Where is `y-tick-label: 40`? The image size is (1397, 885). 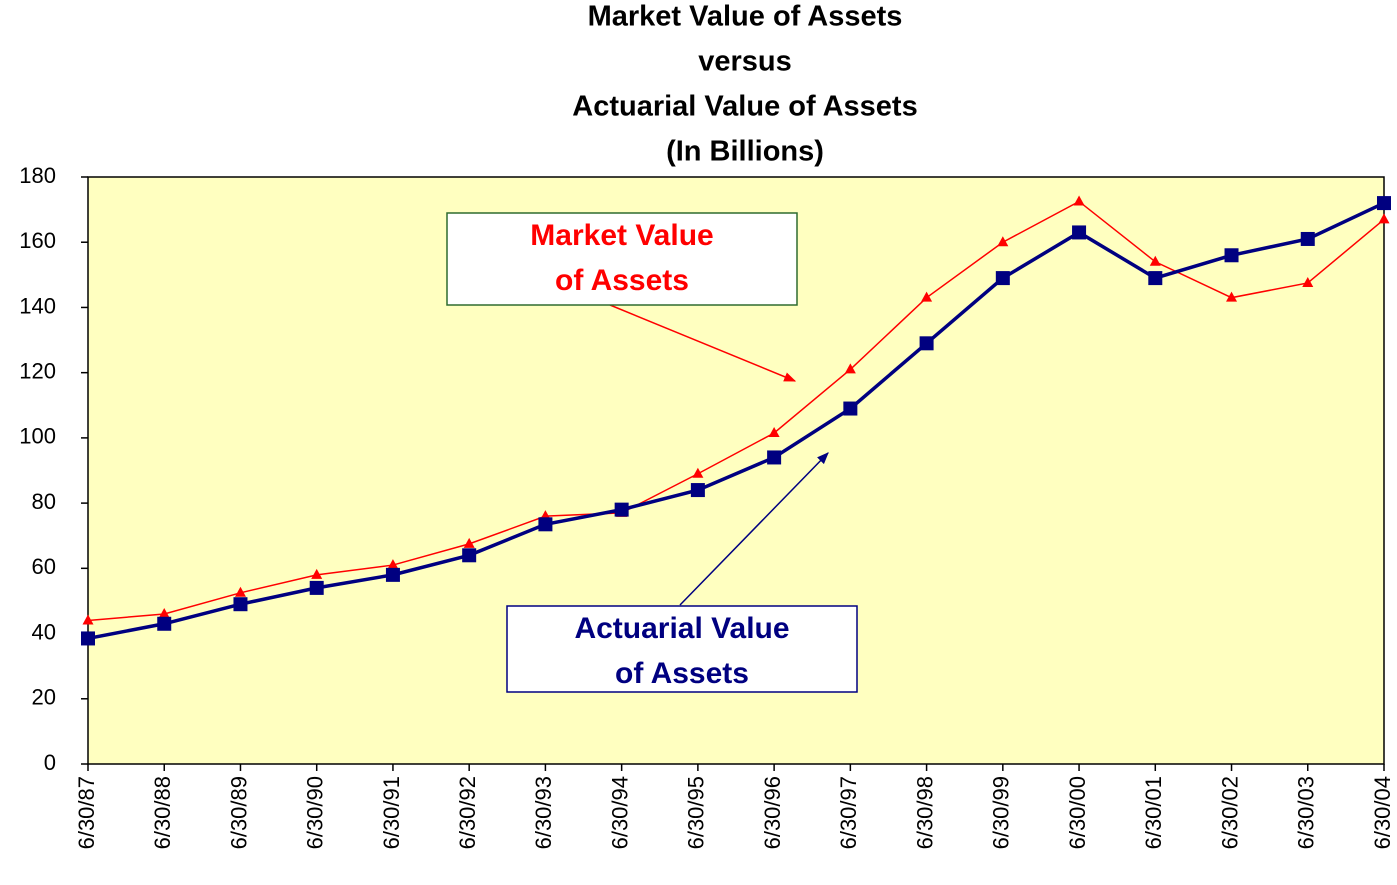
y-tick-label: 40 is located at coordinates (44, 631).